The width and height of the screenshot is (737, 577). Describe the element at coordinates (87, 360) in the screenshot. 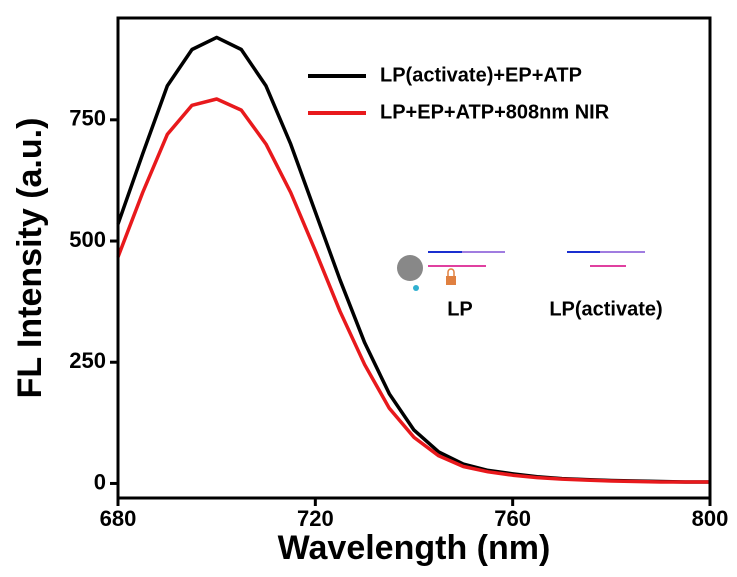

I see `y-tick-label: 250` at that location.